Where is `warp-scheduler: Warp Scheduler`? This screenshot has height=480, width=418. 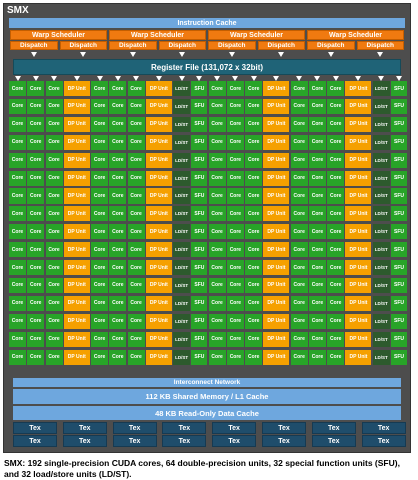
warp-scheduler: Warp Scheduler is located at coordinates (355, 35).